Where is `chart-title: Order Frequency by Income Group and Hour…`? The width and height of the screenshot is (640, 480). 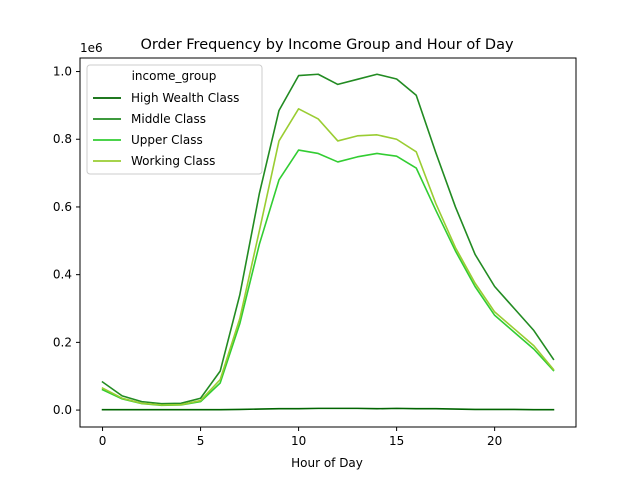
chart-title: Order Frequency by Income Group and Hour… is located at coordinates (327, 45).